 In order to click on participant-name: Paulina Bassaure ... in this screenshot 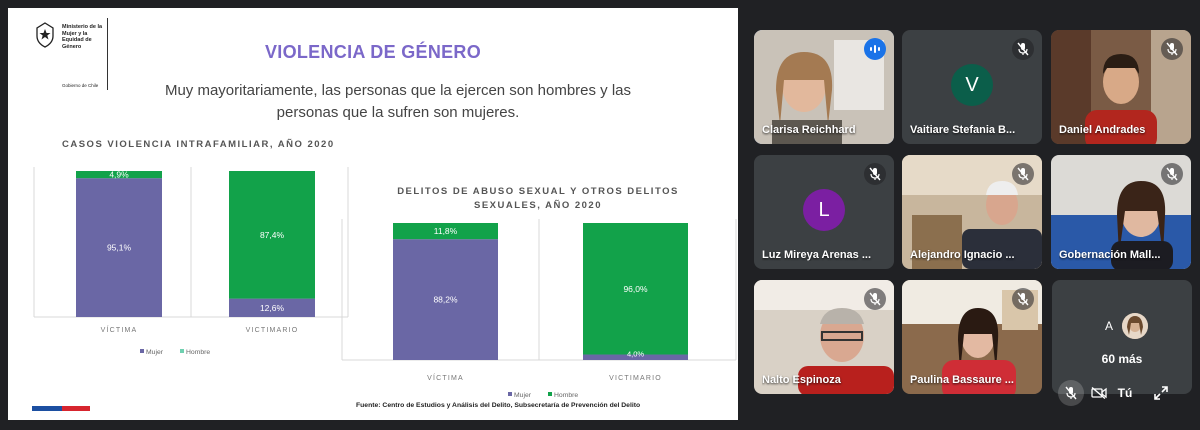, I will do `click(962, 380)`.